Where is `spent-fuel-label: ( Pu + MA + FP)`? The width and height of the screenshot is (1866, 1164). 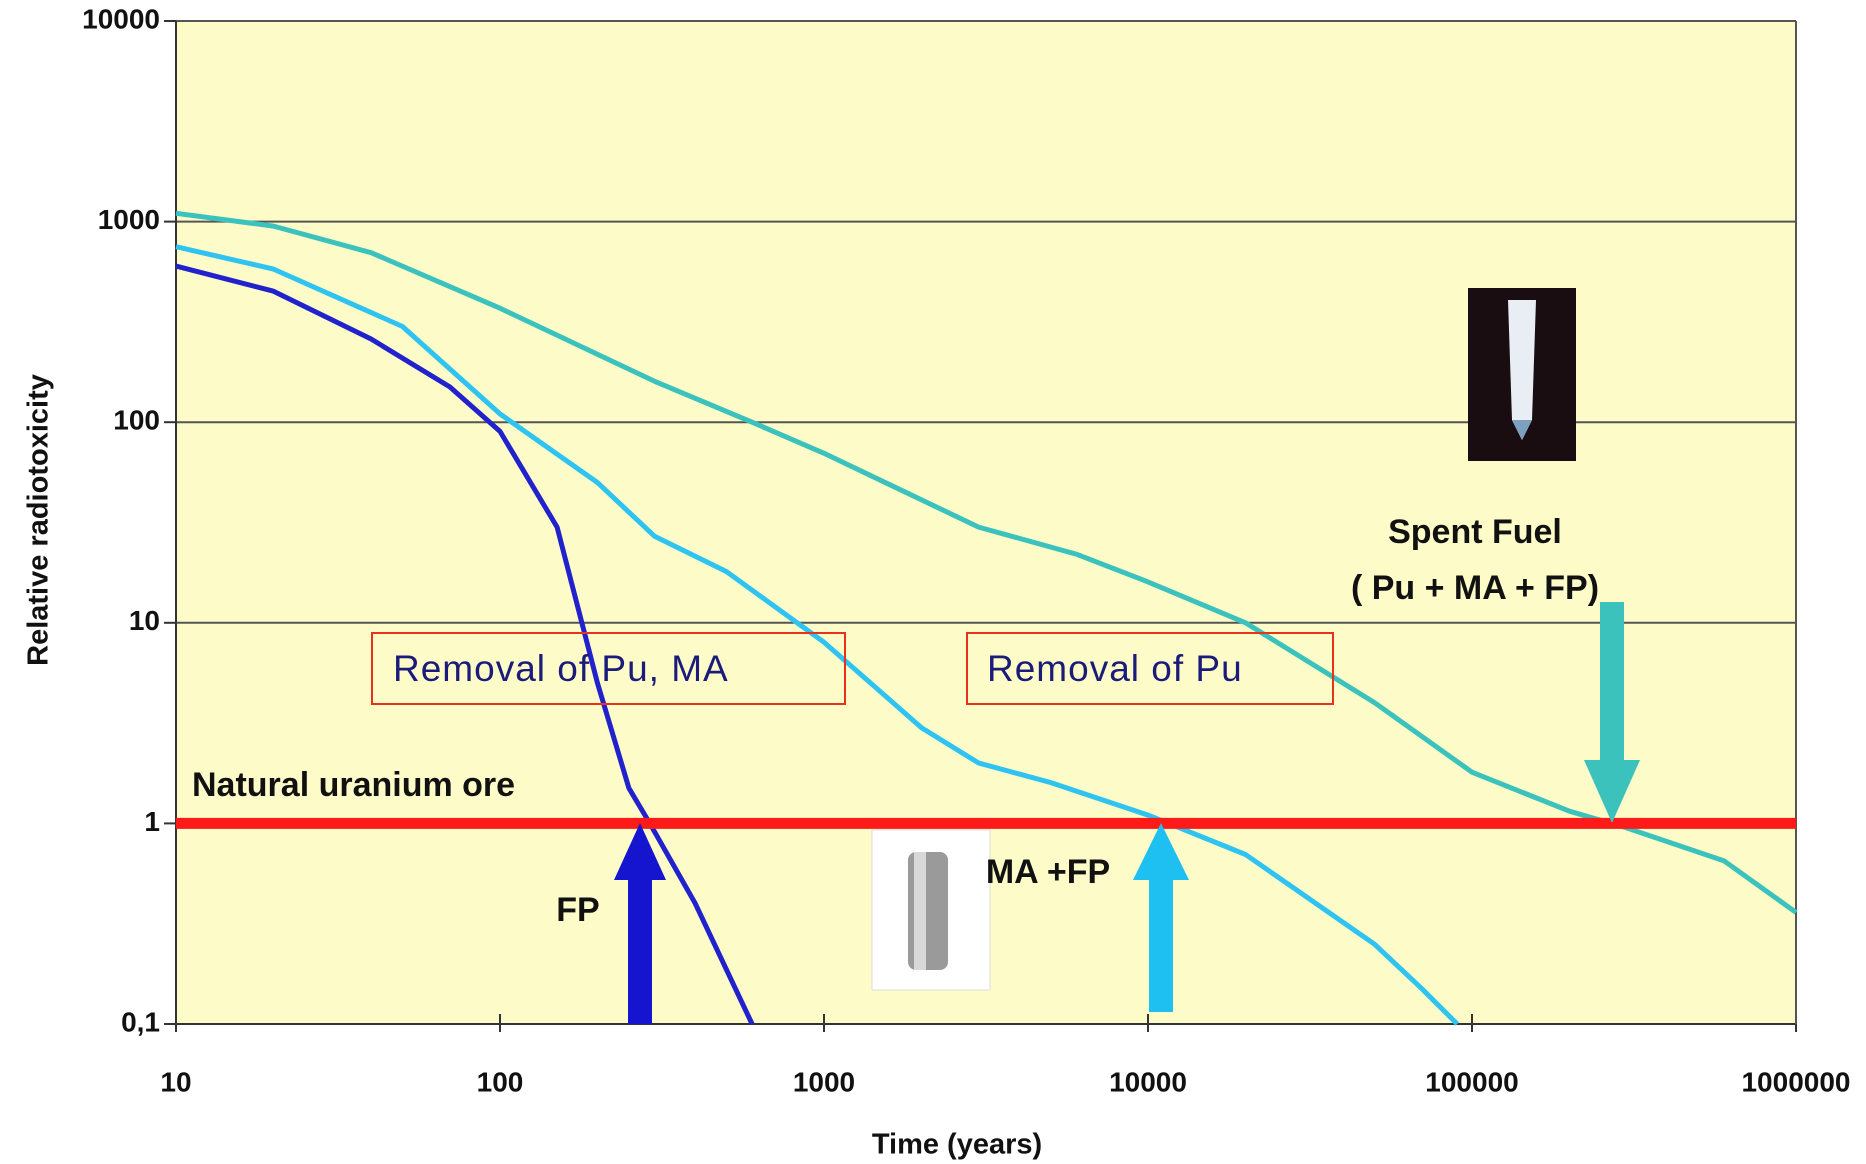 spent-fuel-label: ( Pu + MA + FP) is located at coordinates (1475, 588).